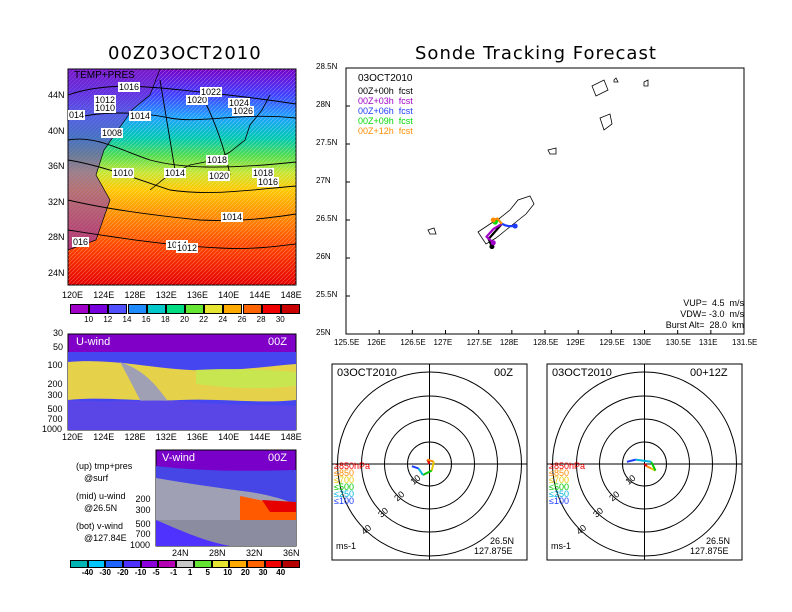  What do you see at coordinates (187, 248) in the screenshot?
I see `isobar-label: 1012` at bounding box center [187, 248].